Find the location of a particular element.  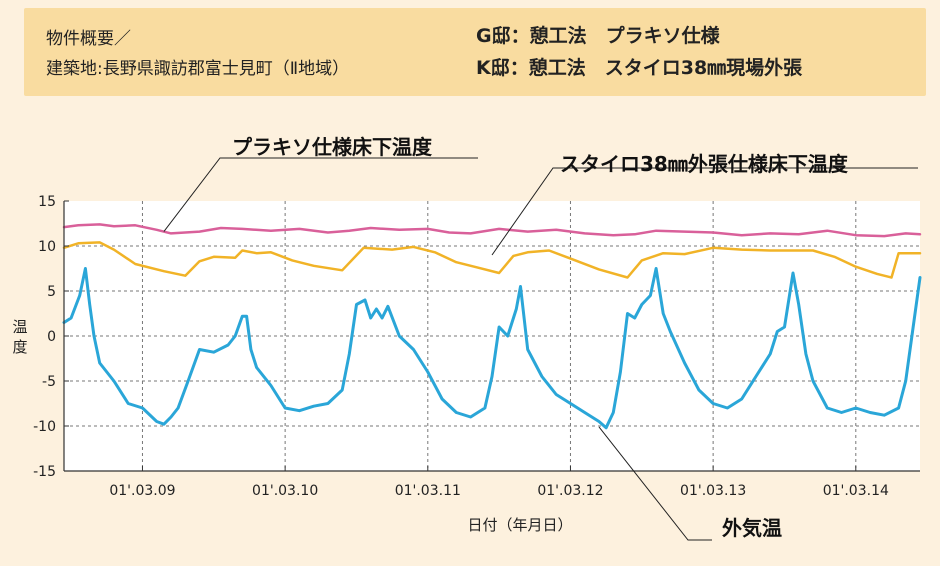

house-k-spec-text: K邸：憩工法 スタイロ38㎜現場外張 is located at coordinates (639, 68).